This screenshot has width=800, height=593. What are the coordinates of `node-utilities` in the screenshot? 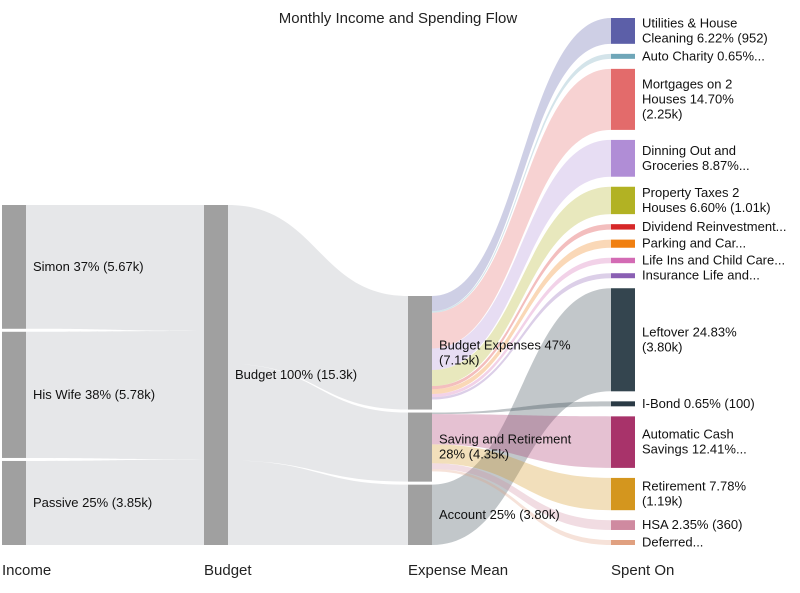 It's located at (623, 31).